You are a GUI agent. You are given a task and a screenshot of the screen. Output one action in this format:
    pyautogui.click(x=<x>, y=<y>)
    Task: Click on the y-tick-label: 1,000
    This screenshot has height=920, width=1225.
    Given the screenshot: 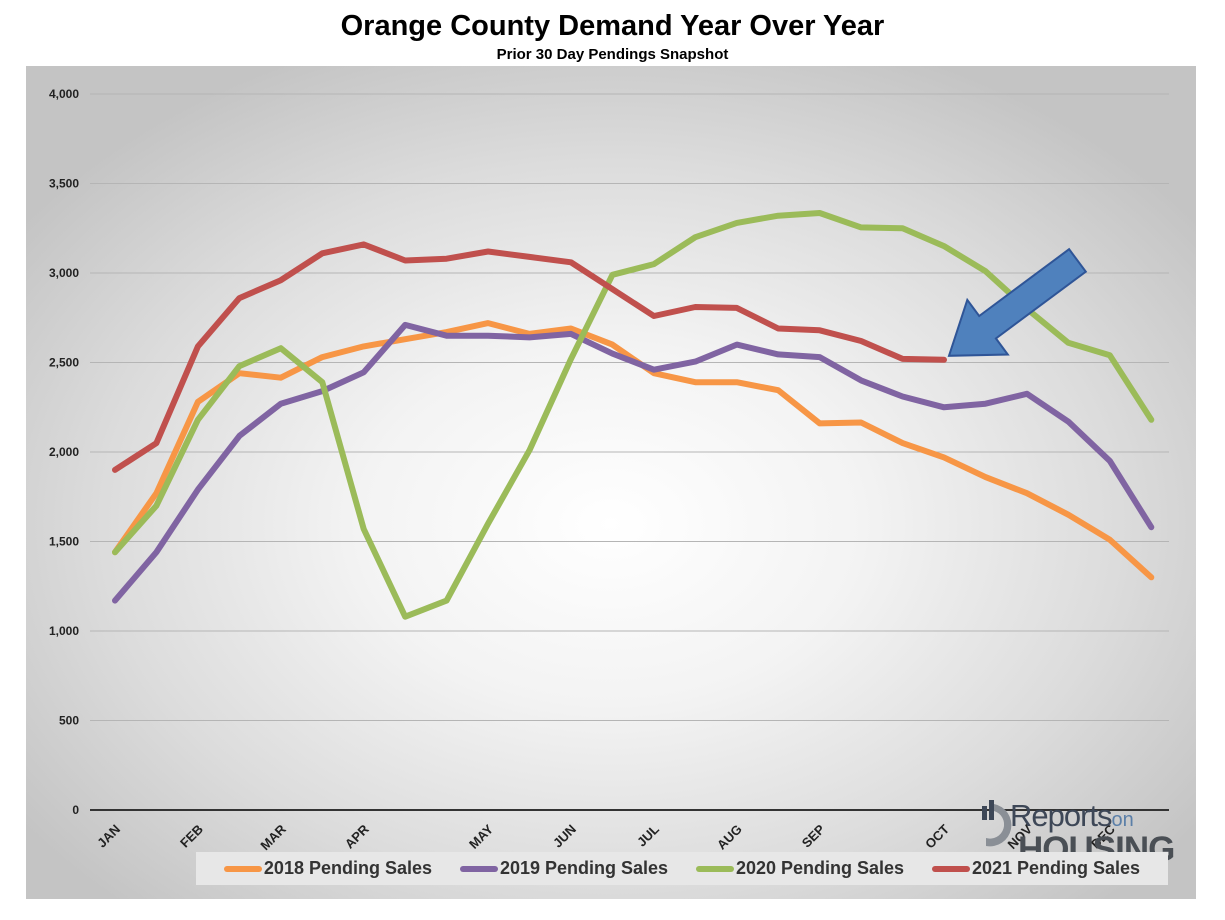 What is the action you would take?
    pyautogui.click(x=64, y=631)
    